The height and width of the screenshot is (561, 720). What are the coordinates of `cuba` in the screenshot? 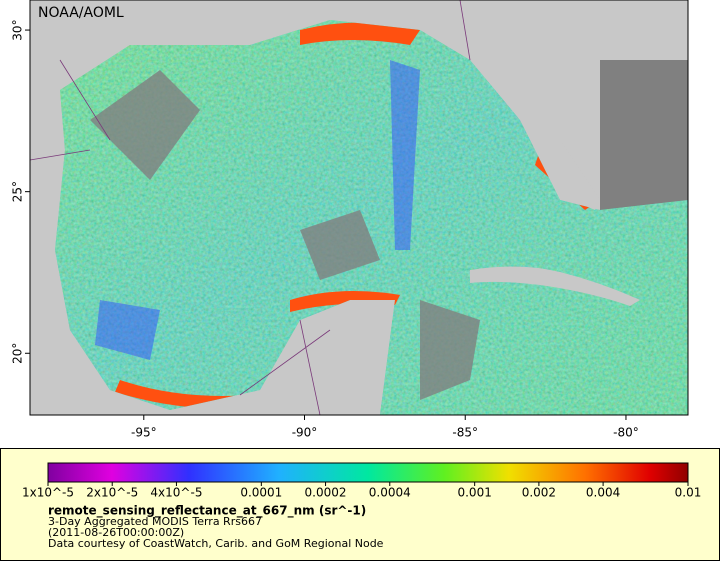 It's located at (555, 286).